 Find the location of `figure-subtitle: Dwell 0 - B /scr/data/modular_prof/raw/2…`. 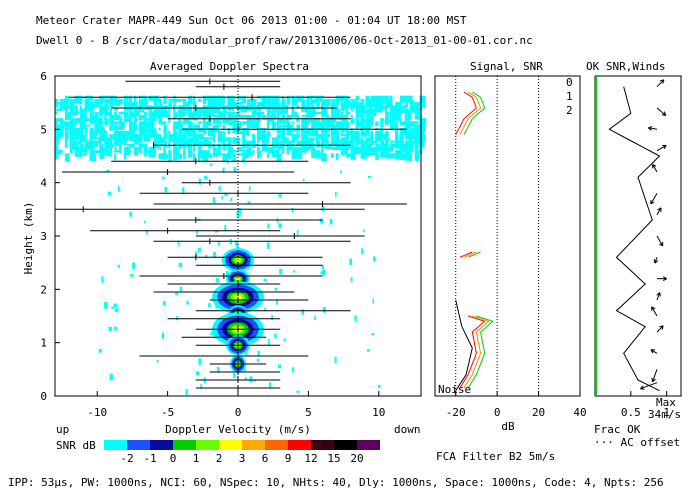

figure-subtitle: Dwell 0 - B /scr/data/modular_prof/raw/2… is located at coordinates (284, 40).